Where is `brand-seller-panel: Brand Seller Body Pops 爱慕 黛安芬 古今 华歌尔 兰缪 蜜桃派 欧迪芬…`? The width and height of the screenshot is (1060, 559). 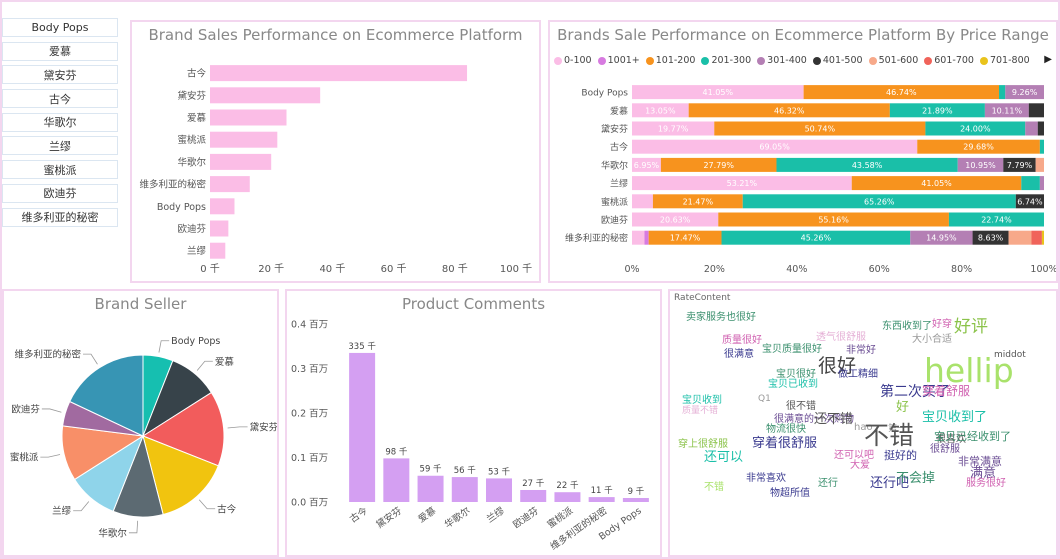 brand-seller-panel: Brand Seller Body Pops 爱慕 黛安芬 古今 华歌尔 兰缪 蜜桃派 欧迪芬… is located at coordinates (140, 423).